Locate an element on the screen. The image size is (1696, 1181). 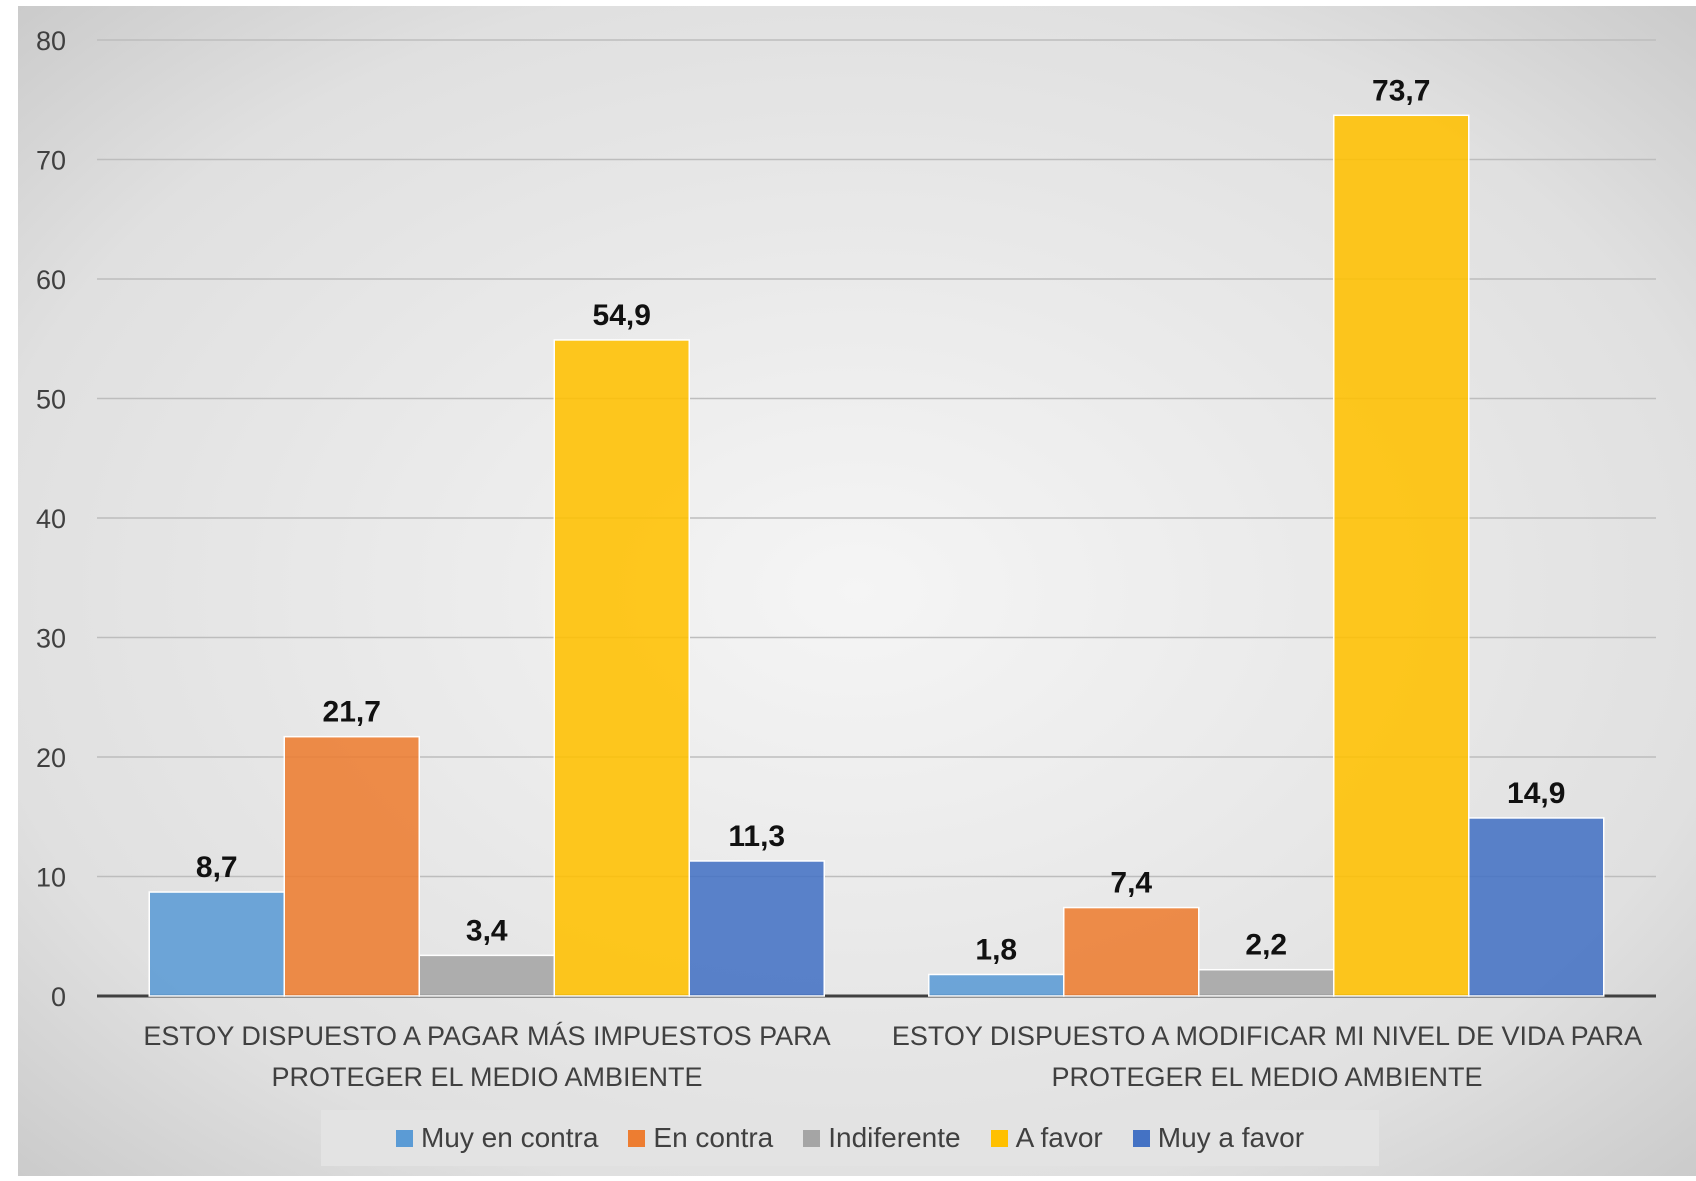
legend-label-muy-en-contra: Muy en contra is located at coordinates (509, 1137).